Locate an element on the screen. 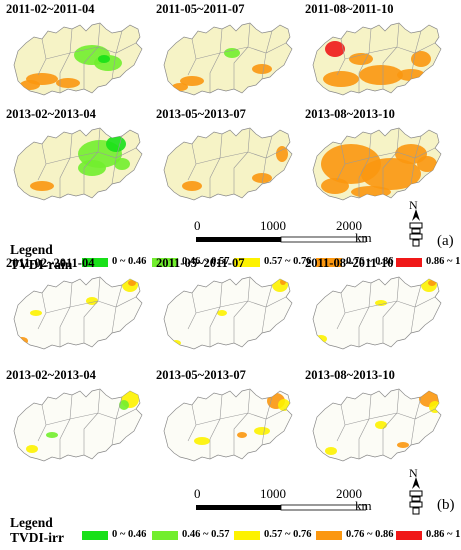 The image size is (461, 550). north-label-a: N is located at coordinates (413, 205).